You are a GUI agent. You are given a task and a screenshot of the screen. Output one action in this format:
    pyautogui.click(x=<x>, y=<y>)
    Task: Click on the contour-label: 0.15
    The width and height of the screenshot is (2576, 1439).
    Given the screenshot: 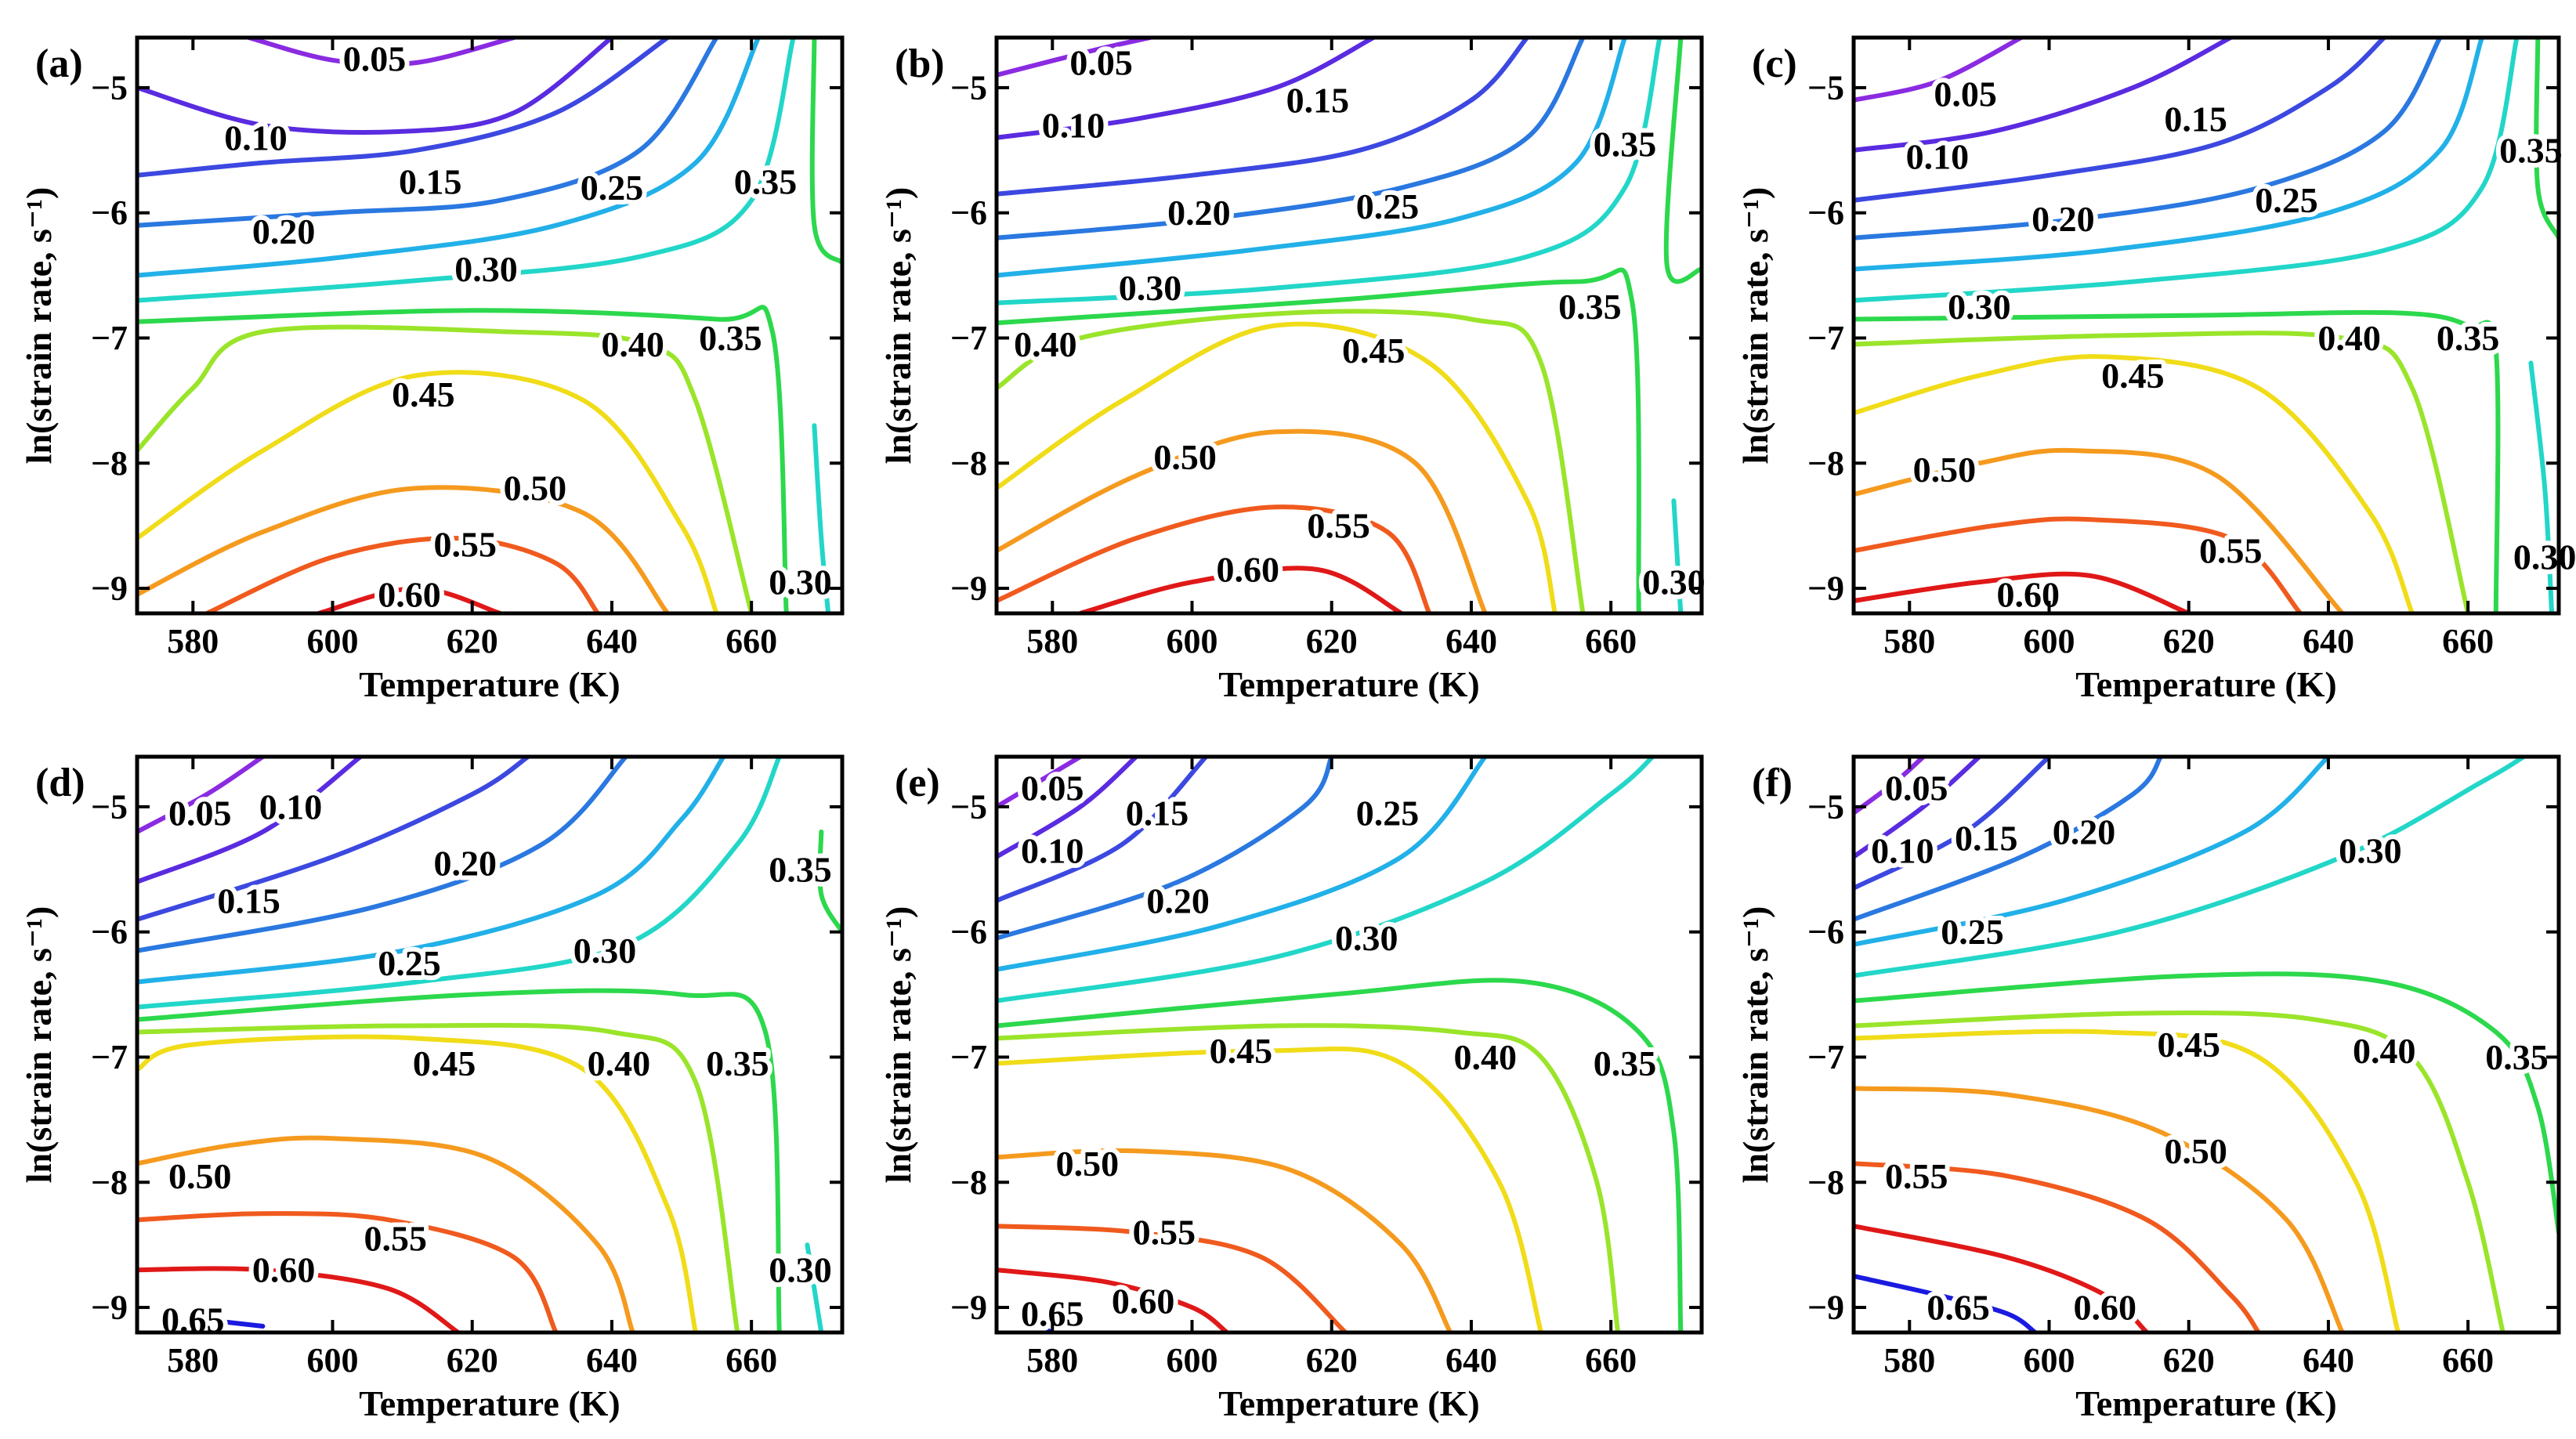 What is the action you would take?
    pyautogui.click(x=249, y=900)
    